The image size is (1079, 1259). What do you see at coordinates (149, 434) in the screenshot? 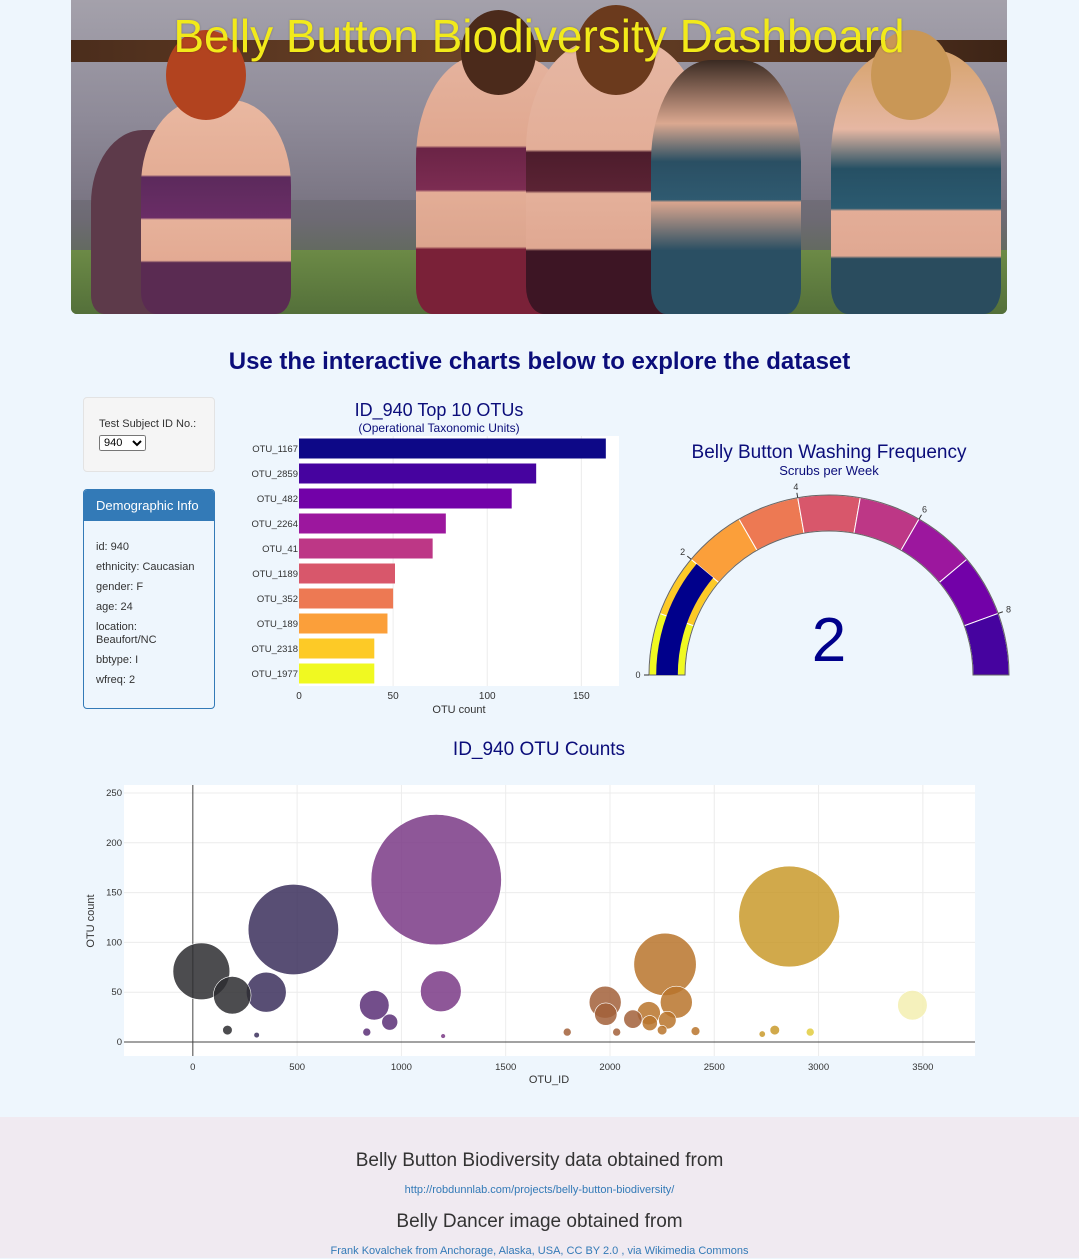
I see `subject-selector-card: Test Subject ID No.: 940` at bounding box center [149, 434].